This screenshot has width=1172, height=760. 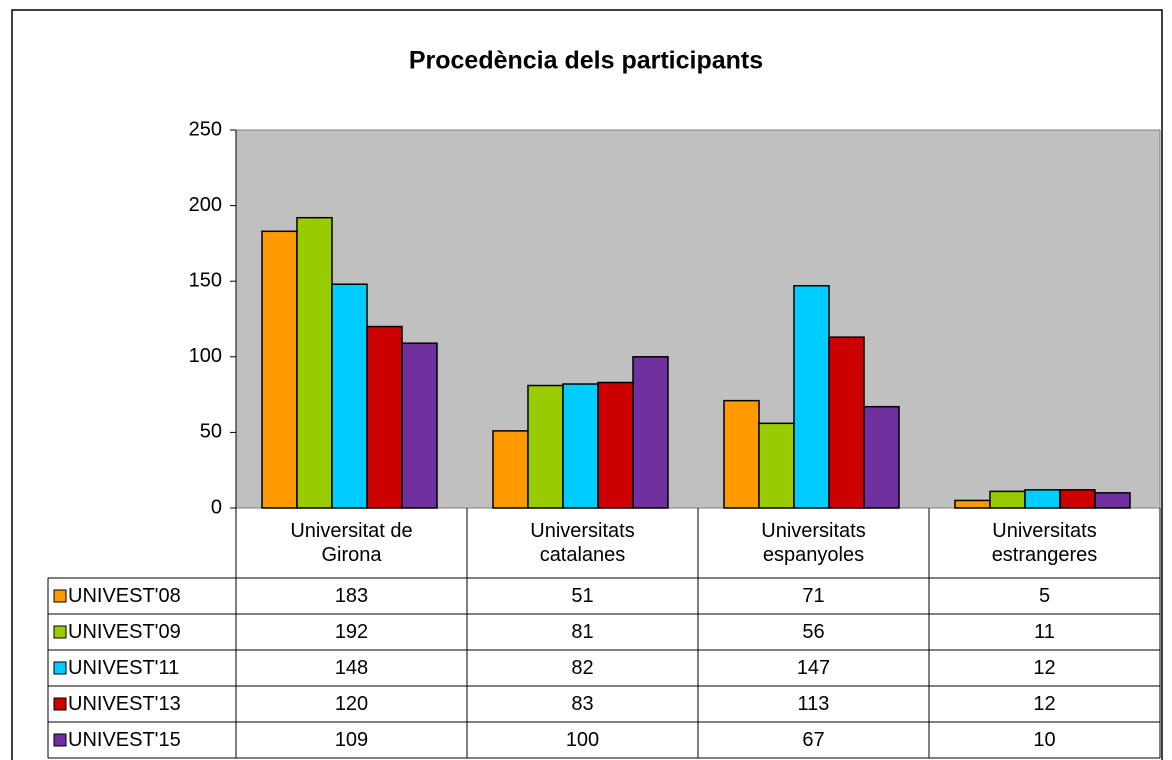 What do you see at coordinates (586, 61) in the screenshot?
I see `chart-title: Procedència dels participants` at bounding box center [586, 61].